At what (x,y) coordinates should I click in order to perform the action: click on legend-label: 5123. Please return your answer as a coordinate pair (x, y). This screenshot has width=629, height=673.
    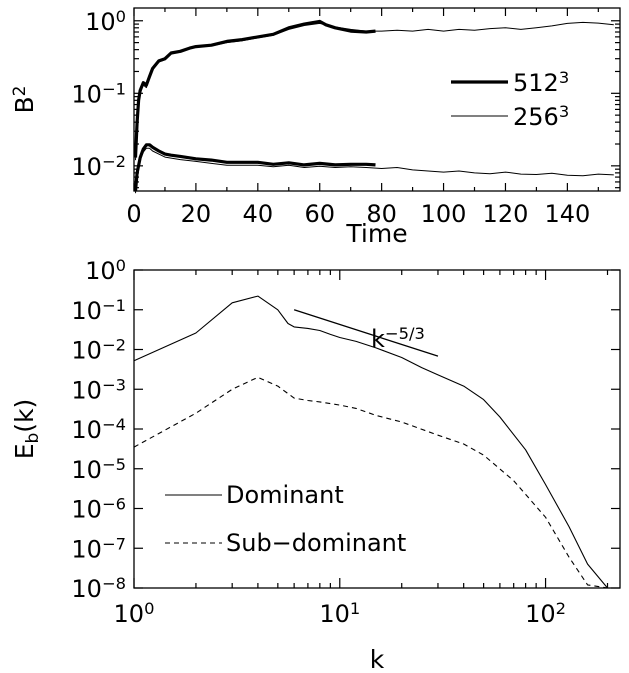
    Looking at the image, I should click on (541, 82).